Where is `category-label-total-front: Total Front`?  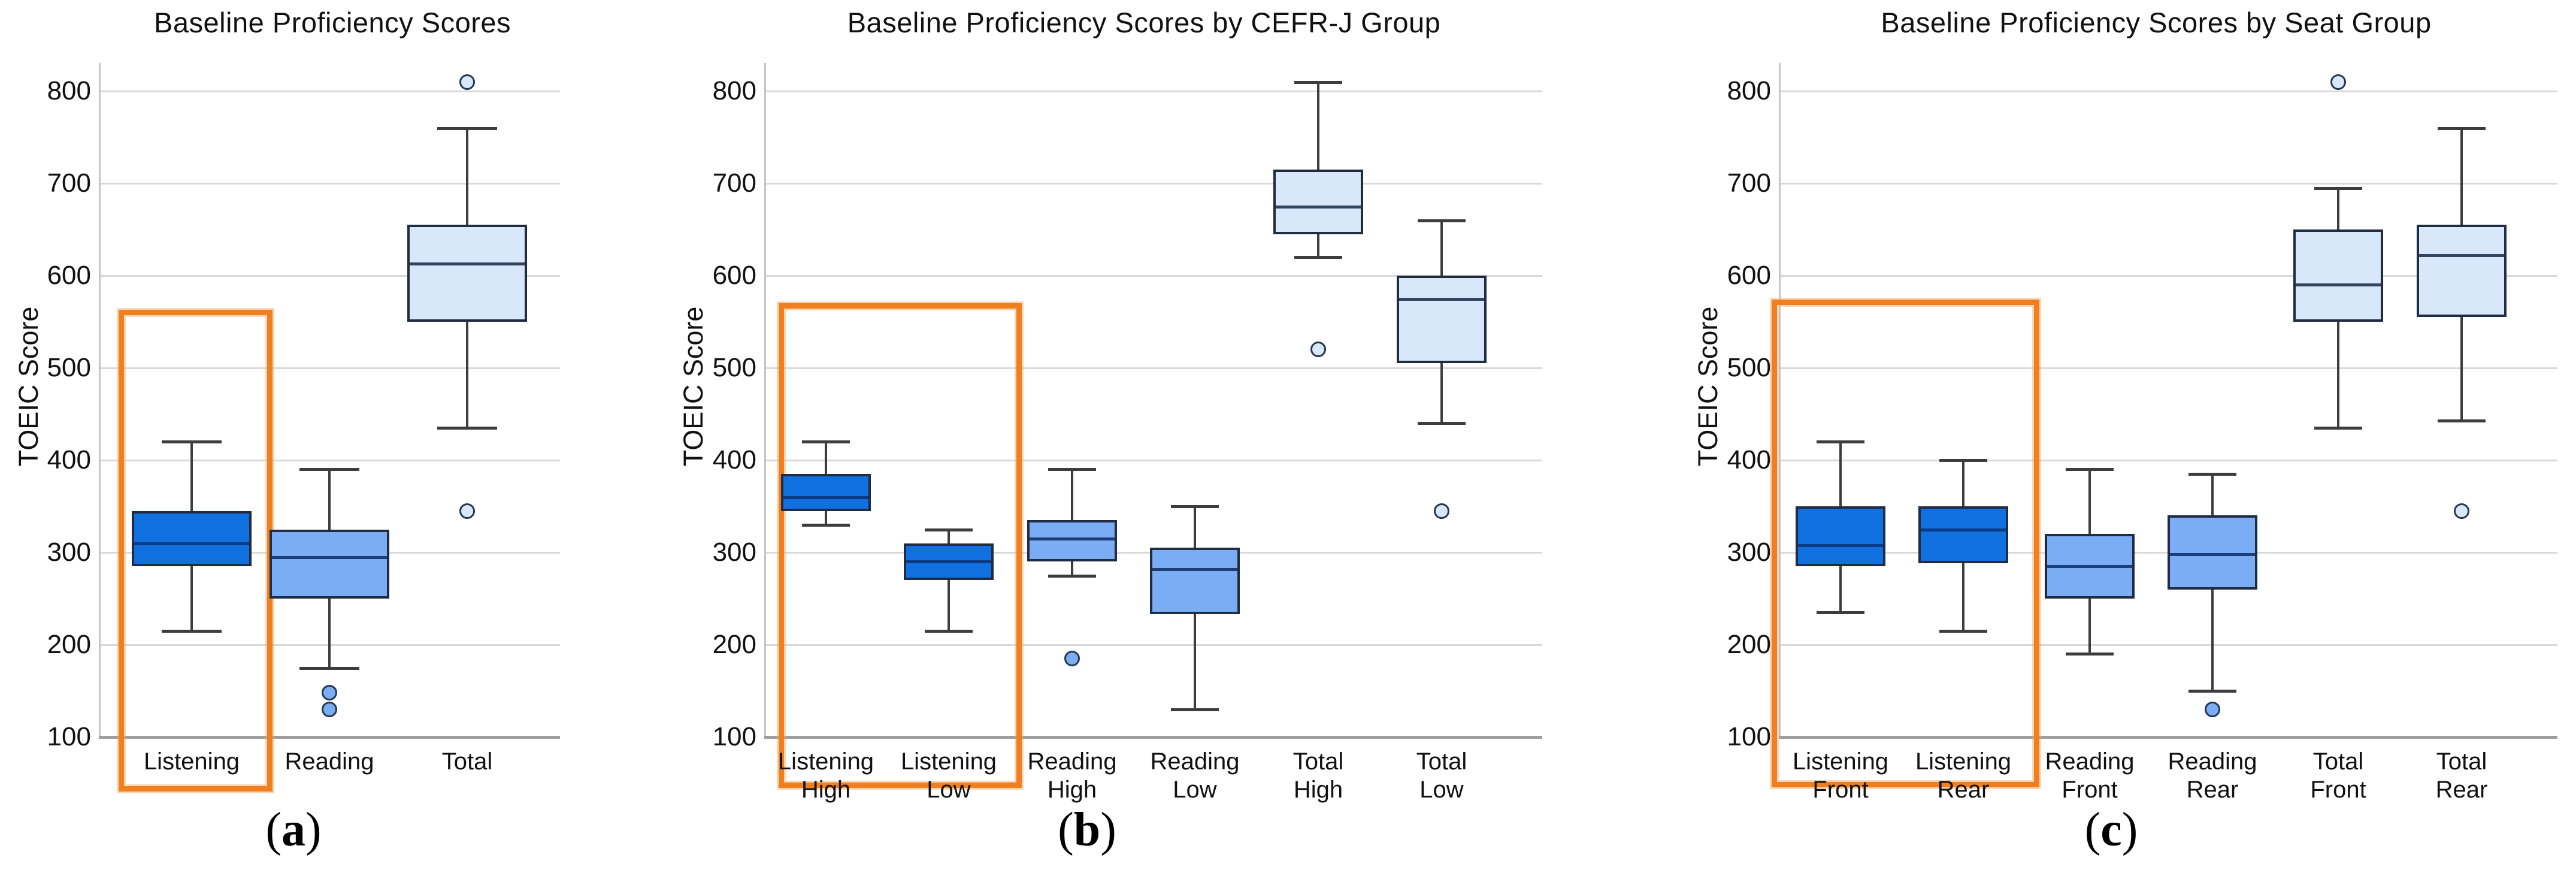
category-label-total-front: Total Front is located at coordinates (2338, 775).